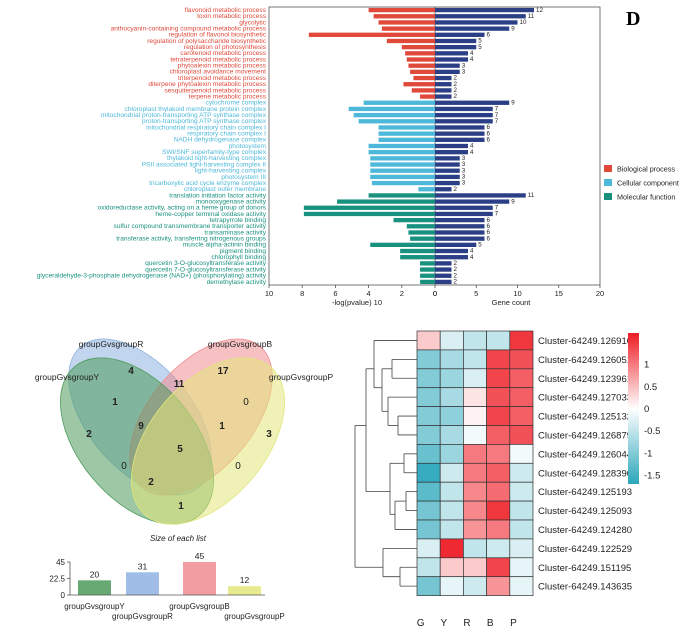  I want to click on venn-size-subtitle: Size of each list, so click(178, 538).